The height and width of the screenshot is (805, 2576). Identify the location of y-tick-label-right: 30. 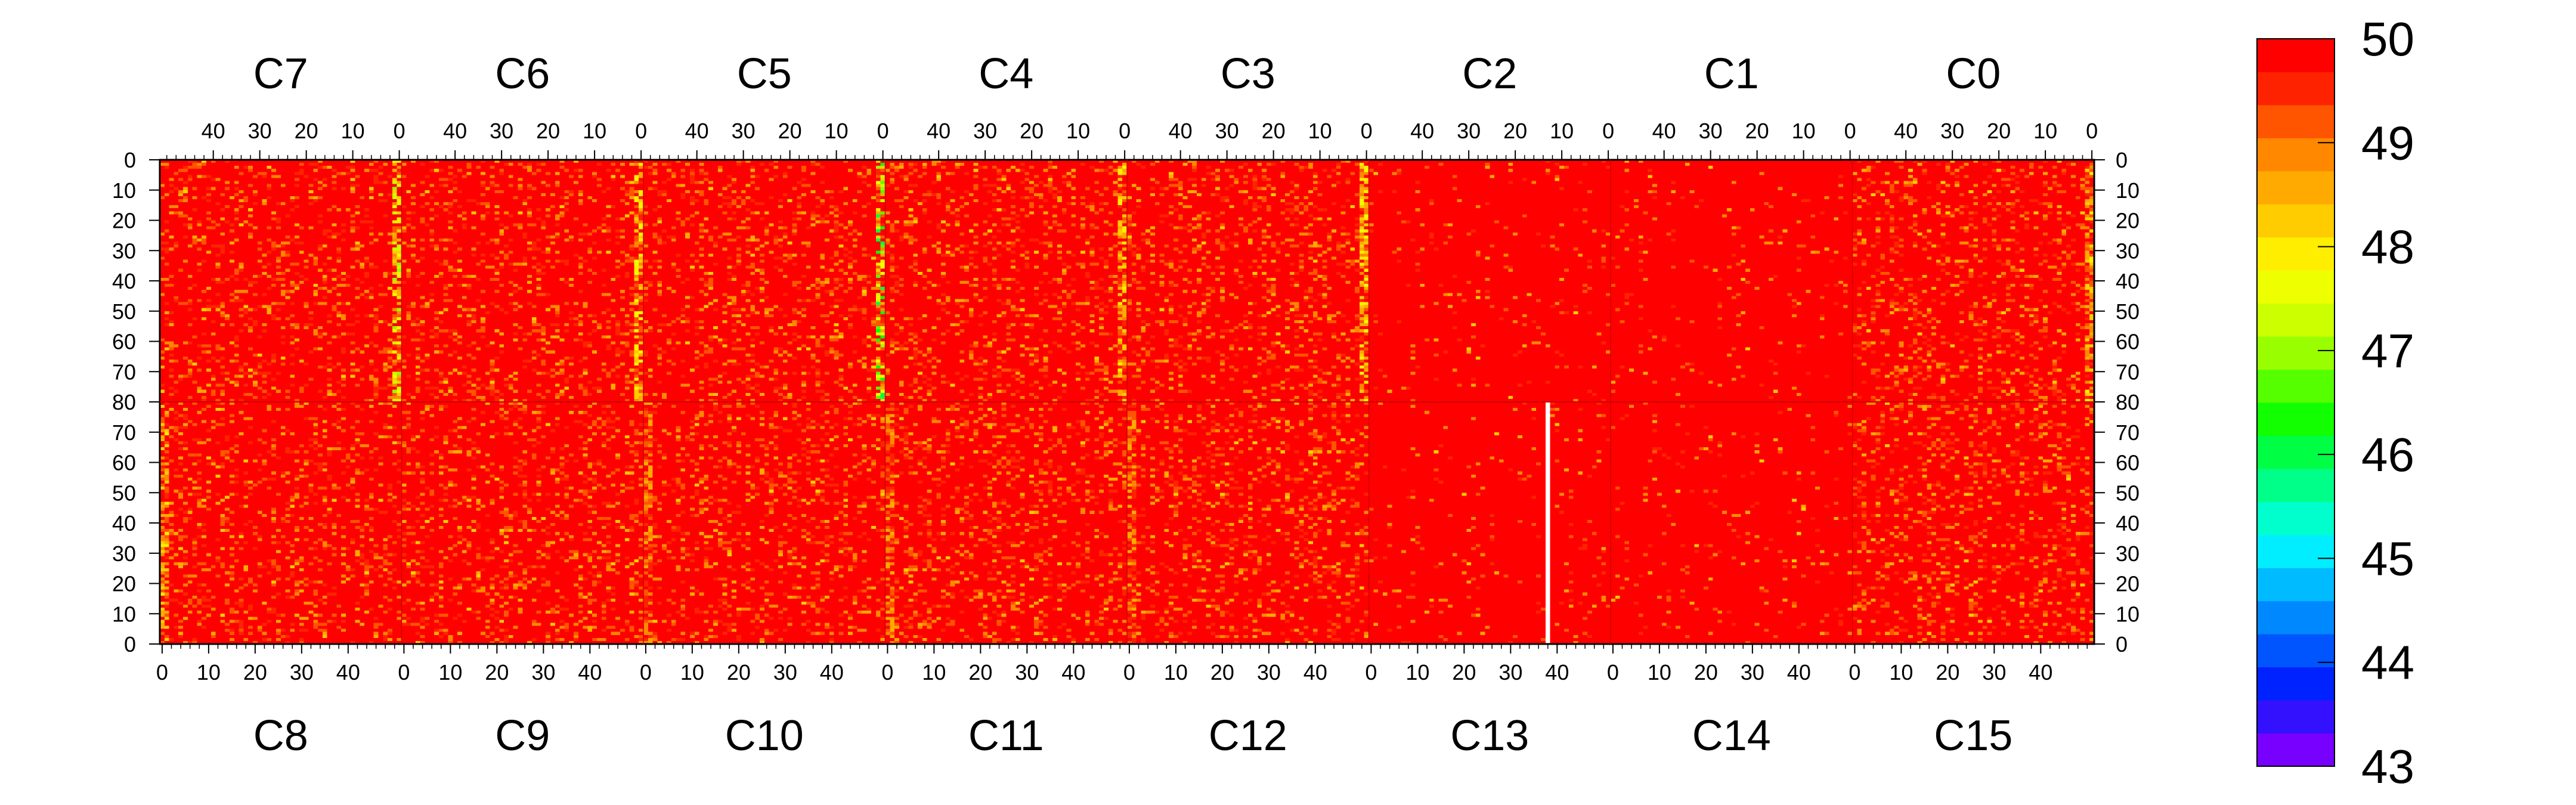
(2128, 554).